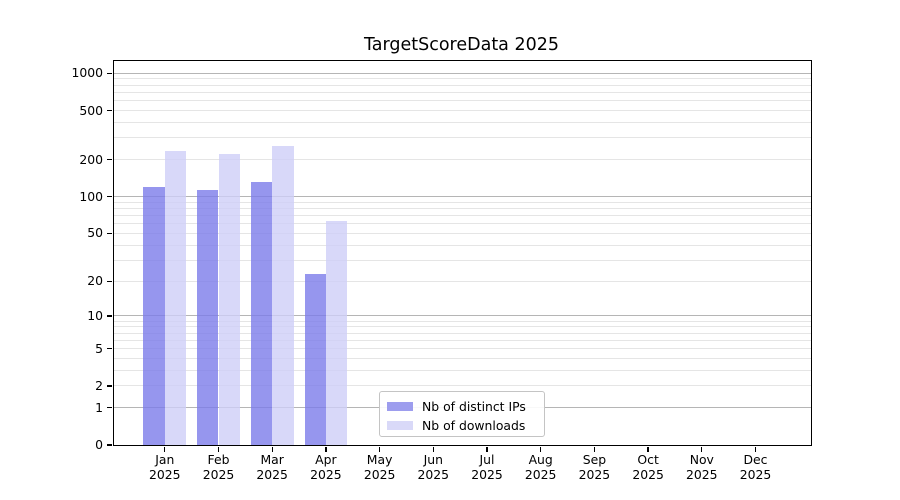 The image size is (900, 500). Describe the element at coordinates (755, 459) in the screenshot. I see `x-tick-month: Dec` at that location.